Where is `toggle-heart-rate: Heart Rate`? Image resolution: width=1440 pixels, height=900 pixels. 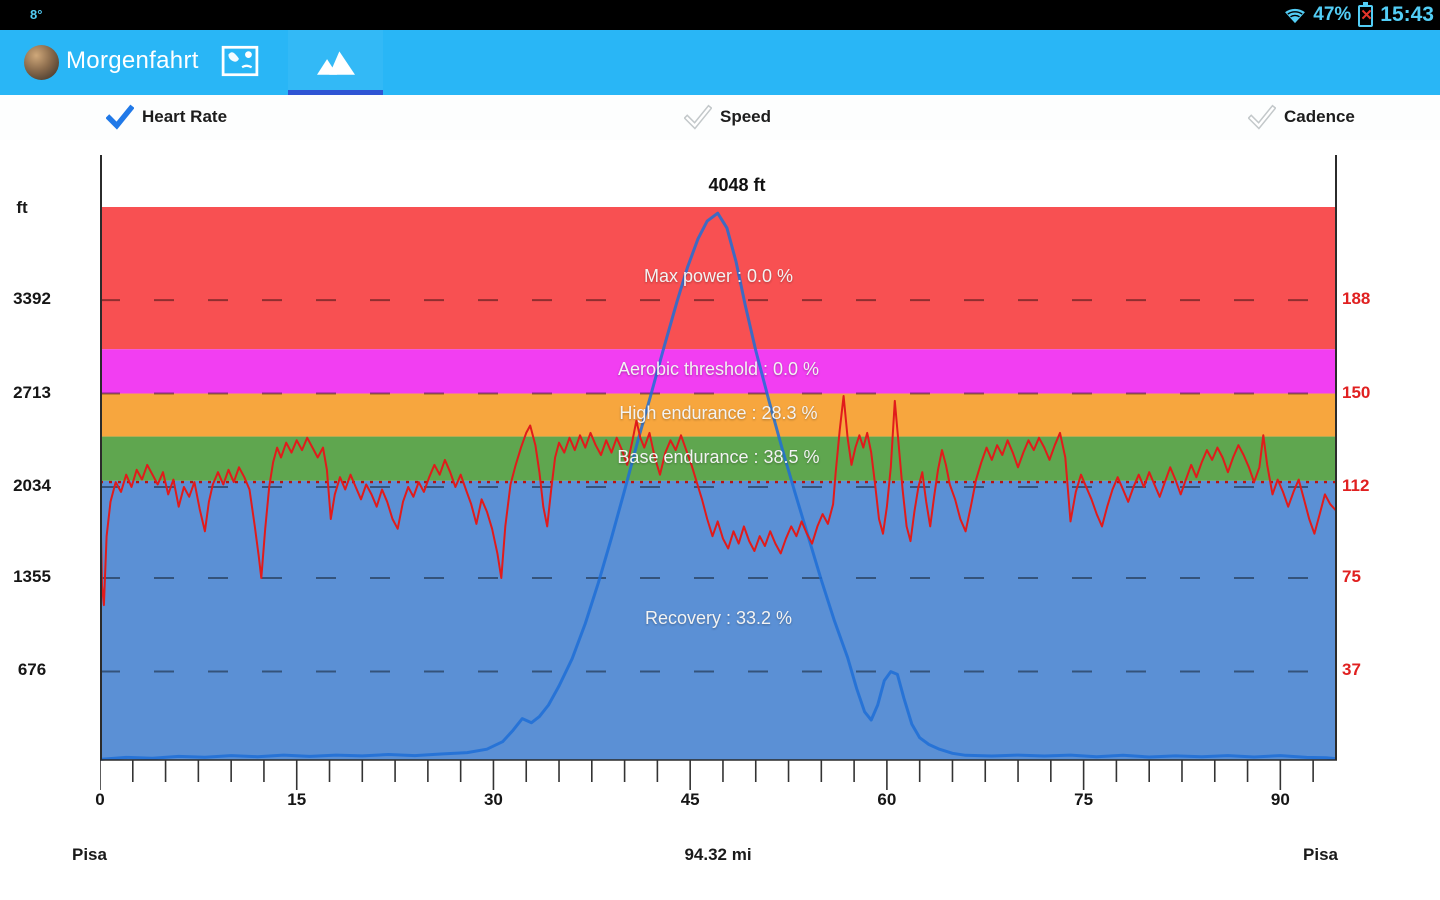 toggle-heart-rate: Heart Rate is located at coordinates (166, 117).